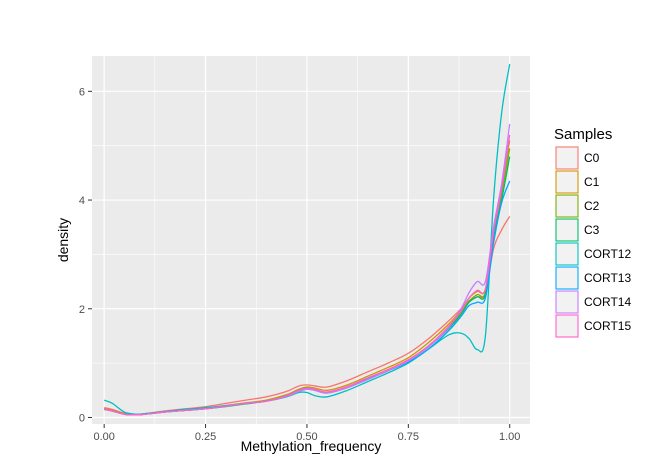 Image resolution: width=645 pixels, height=463 pixels. I want to click on legend-item-c1: C1, so click(577, 182).